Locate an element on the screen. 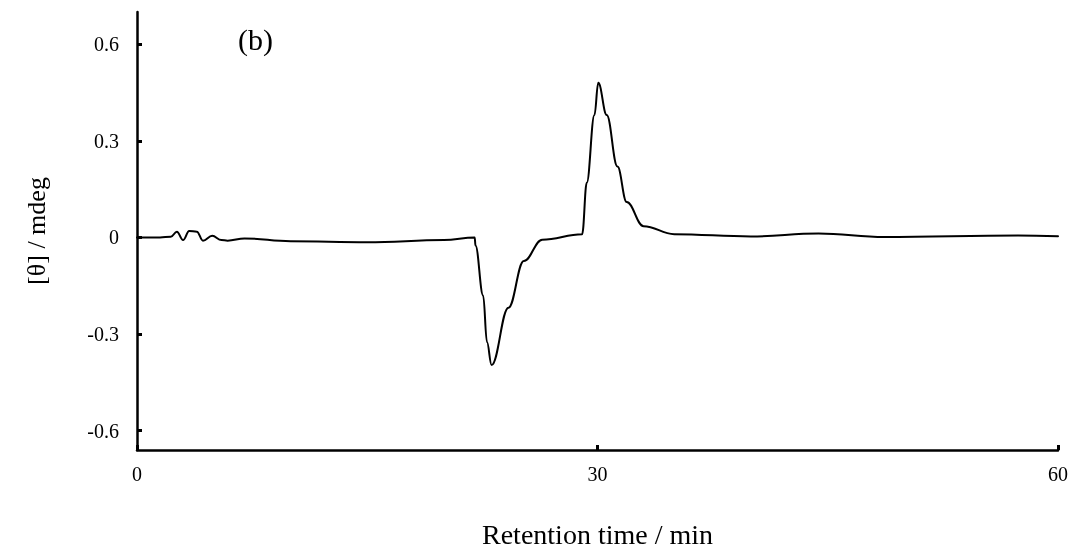 This screenshot has width=1073, height=553. y-tick-label: 0.3 is located at coordinates (106, 140).